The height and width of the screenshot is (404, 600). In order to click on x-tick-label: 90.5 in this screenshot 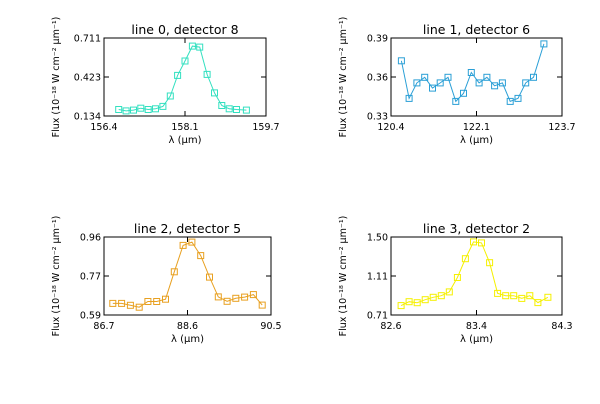, I will do `click(270, 326)`.